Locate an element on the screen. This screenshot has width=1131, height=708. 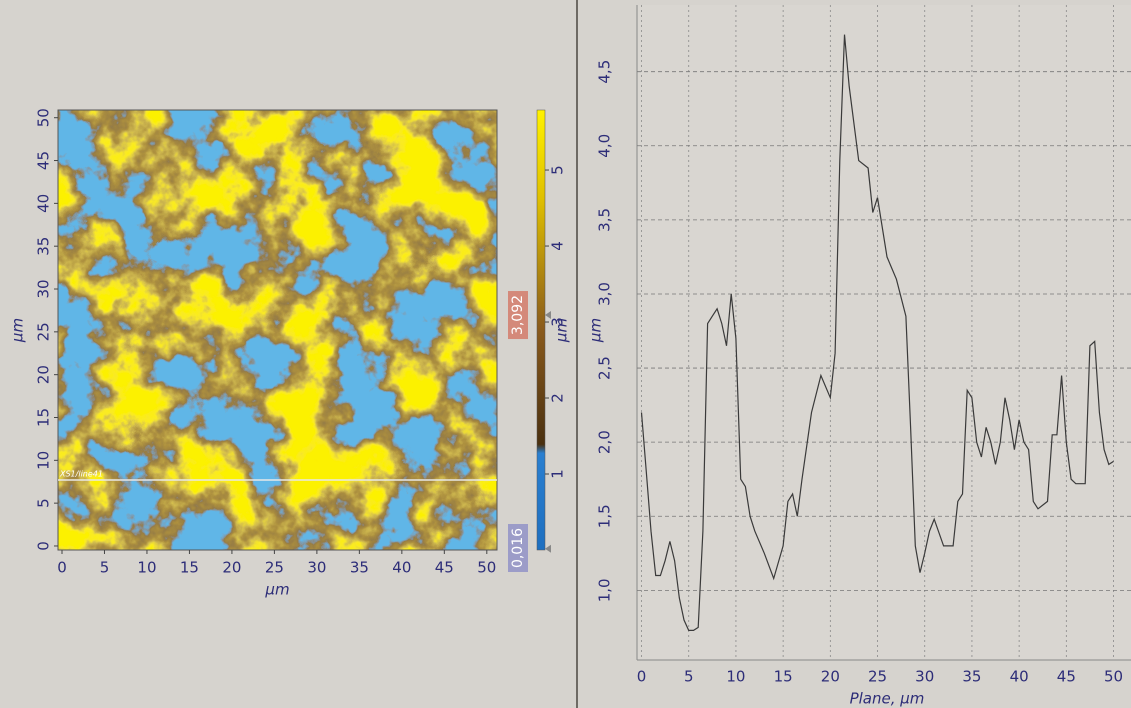
y-tick-label: 4,5 is located at coordinates (605, 72).